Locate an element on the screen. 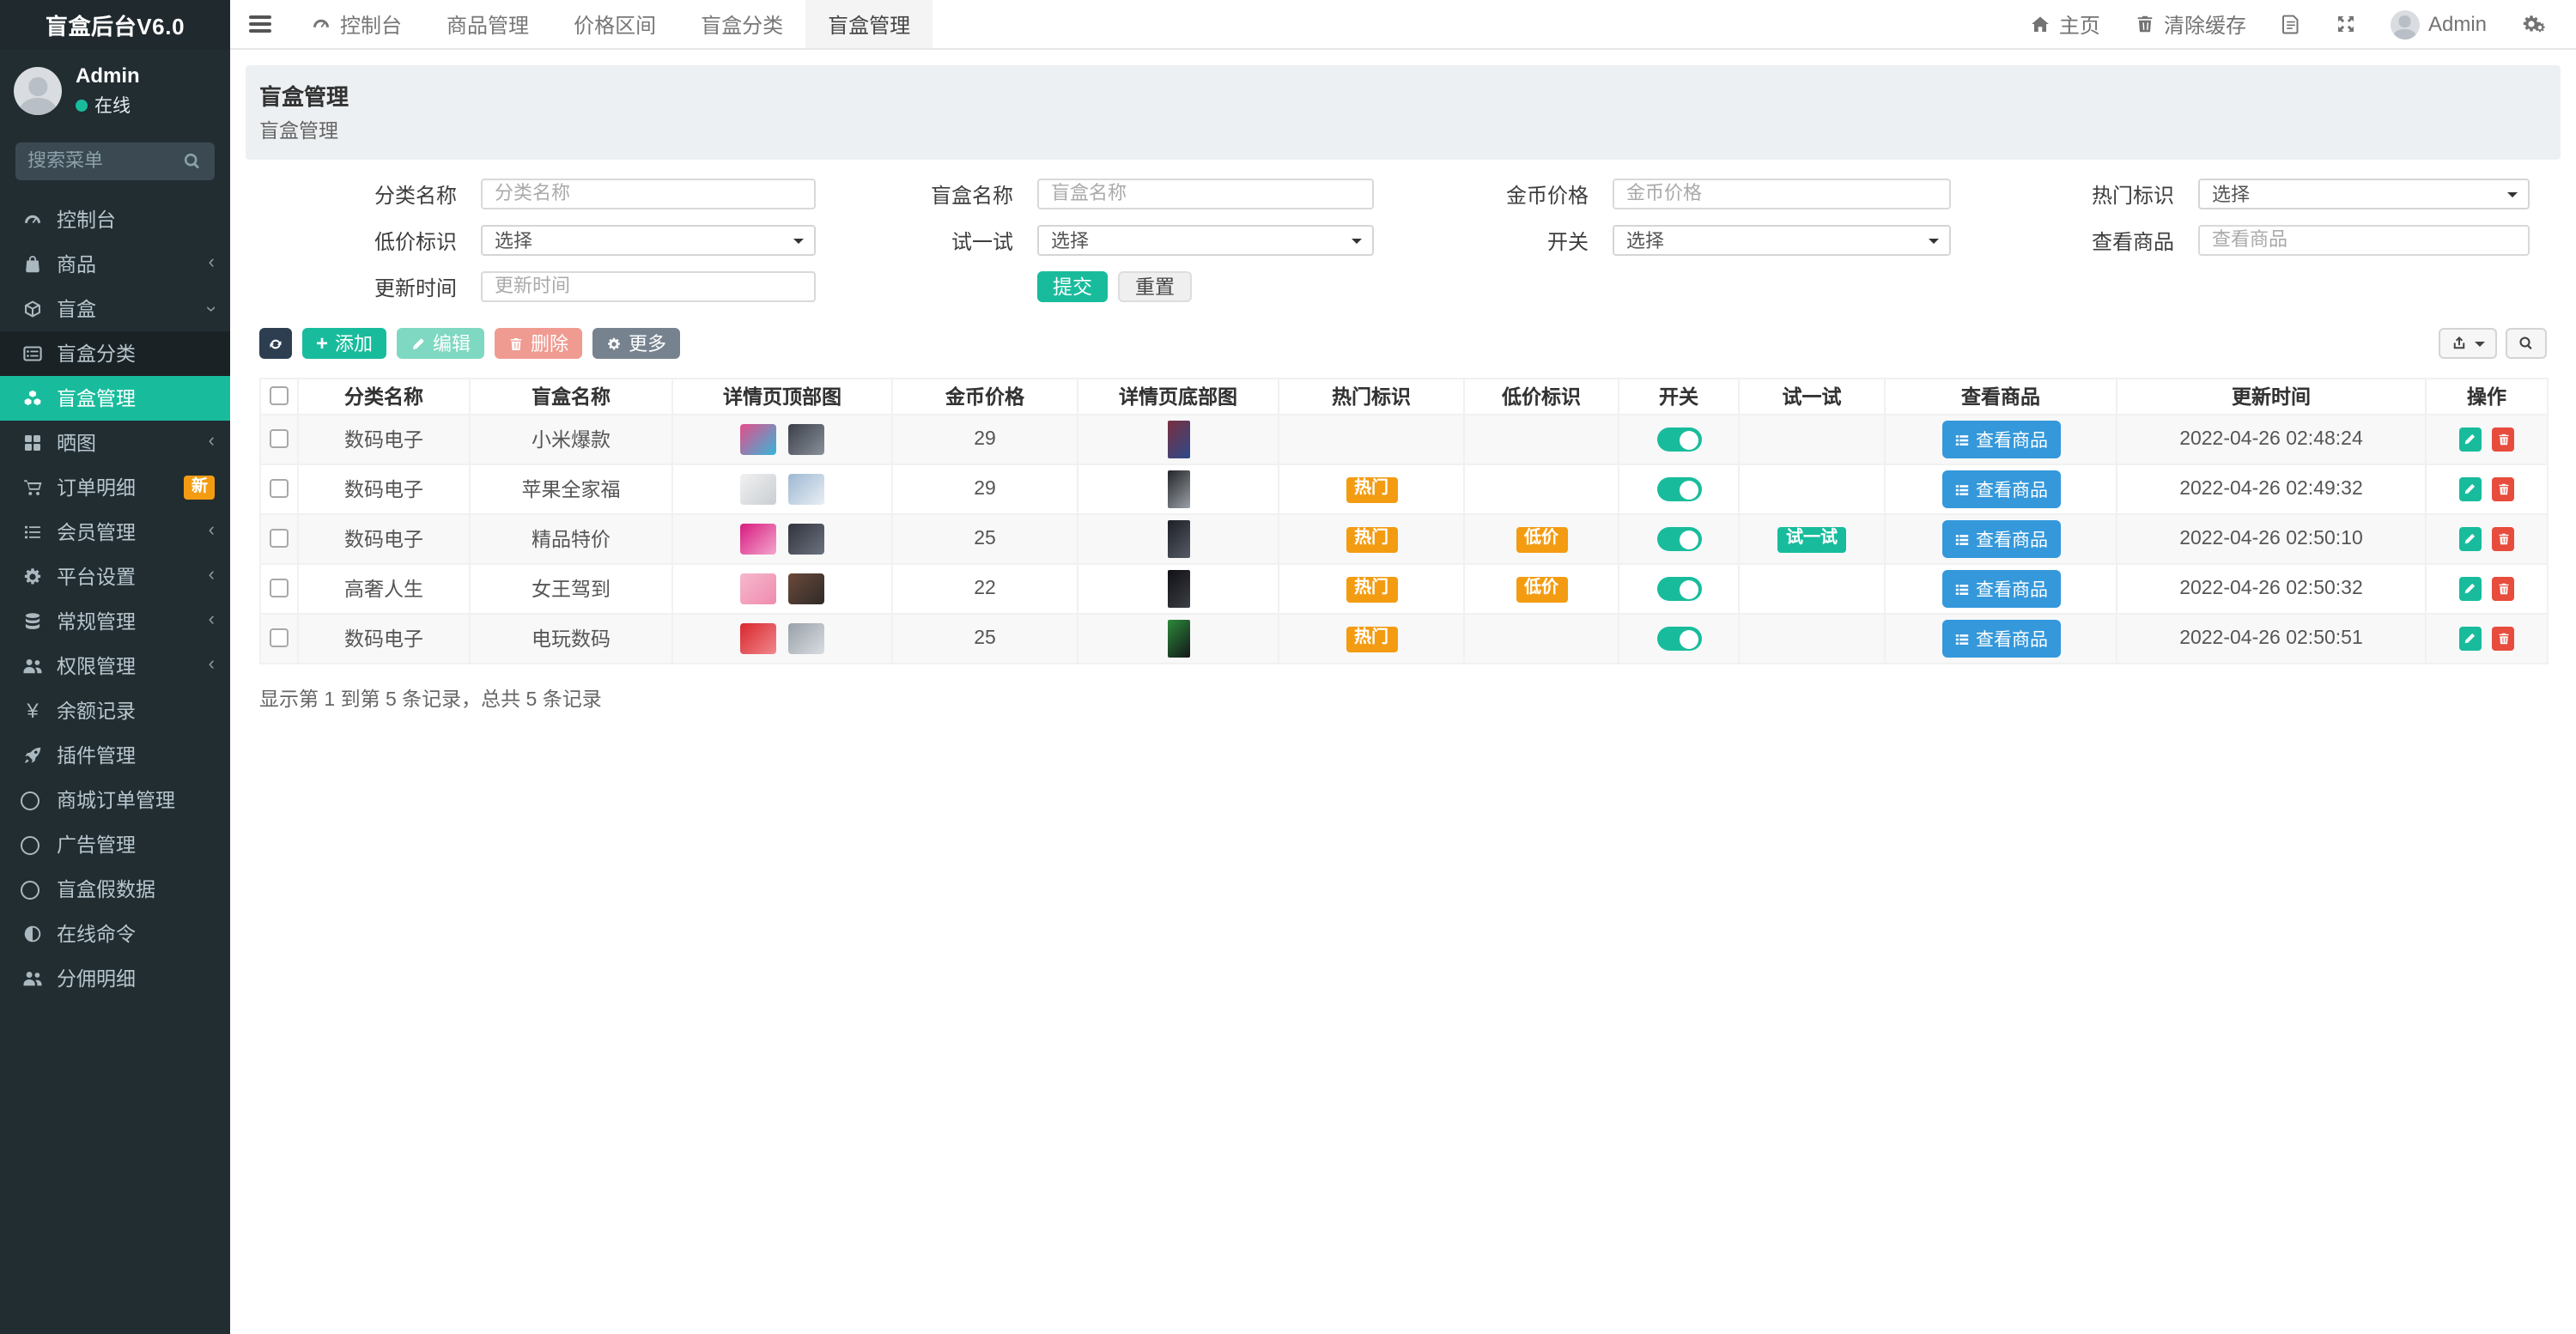 The width and height of the screenshot is (2576, 1334). sidebar-item-7: 会员管理 ‹ is located at coordinates (115, 532).